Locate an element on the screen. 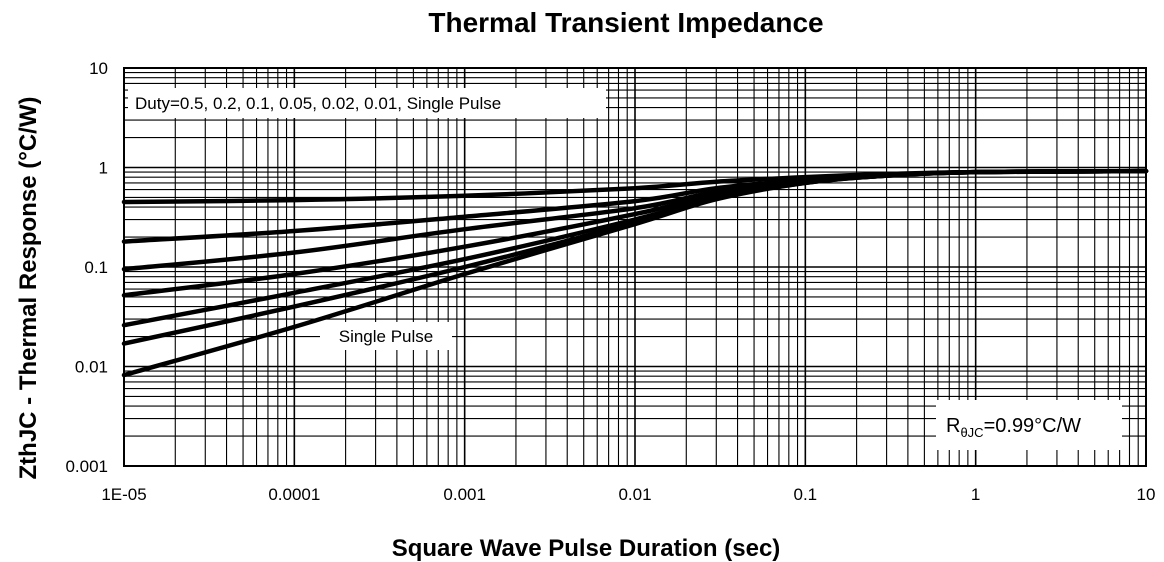 This screenshot has height=562, width=1164. x-tick-label: 1E-05 is located at coordinates (123, 494).